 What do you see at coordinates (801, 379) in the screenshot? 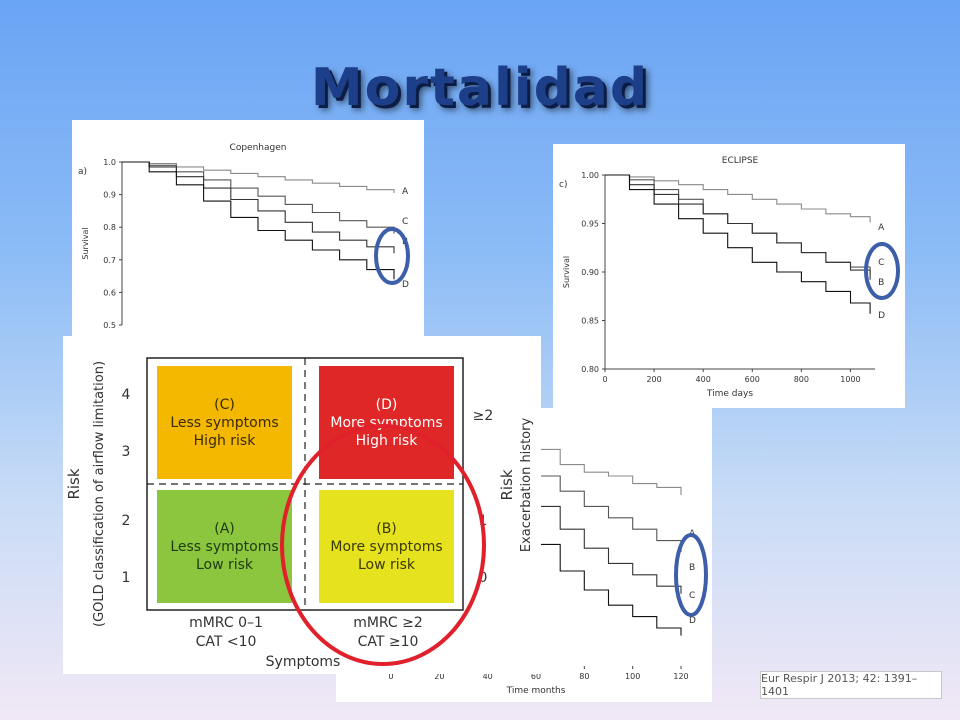
I see `x-tick-label: 800` at bounding box center [801, 379].